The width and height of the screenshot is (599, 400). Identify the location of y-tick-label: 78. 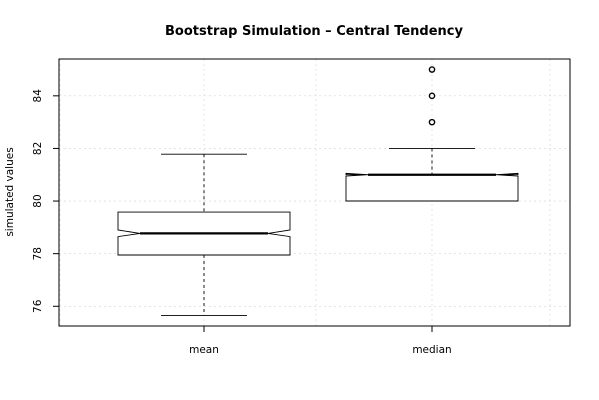
(38, 253).